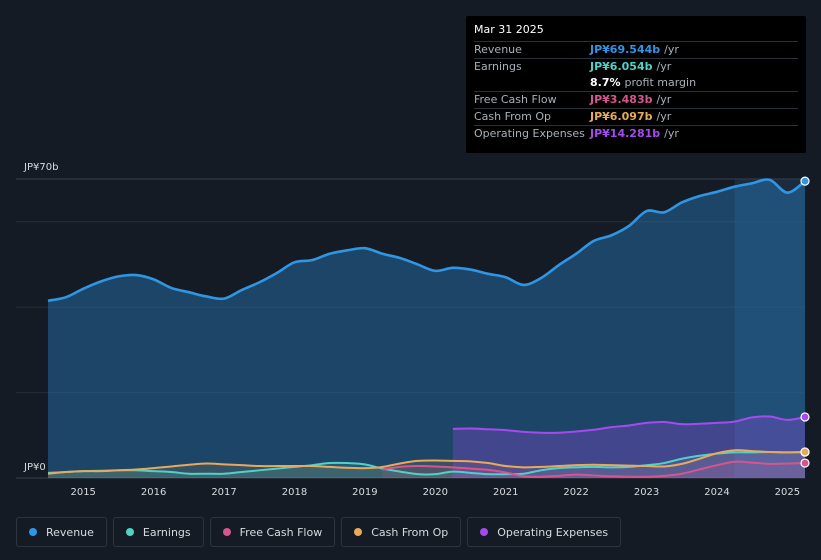 The width and height of the screenshot is (821, 560). I want to click on cash-from-op-endpoint, so click(805, 452).